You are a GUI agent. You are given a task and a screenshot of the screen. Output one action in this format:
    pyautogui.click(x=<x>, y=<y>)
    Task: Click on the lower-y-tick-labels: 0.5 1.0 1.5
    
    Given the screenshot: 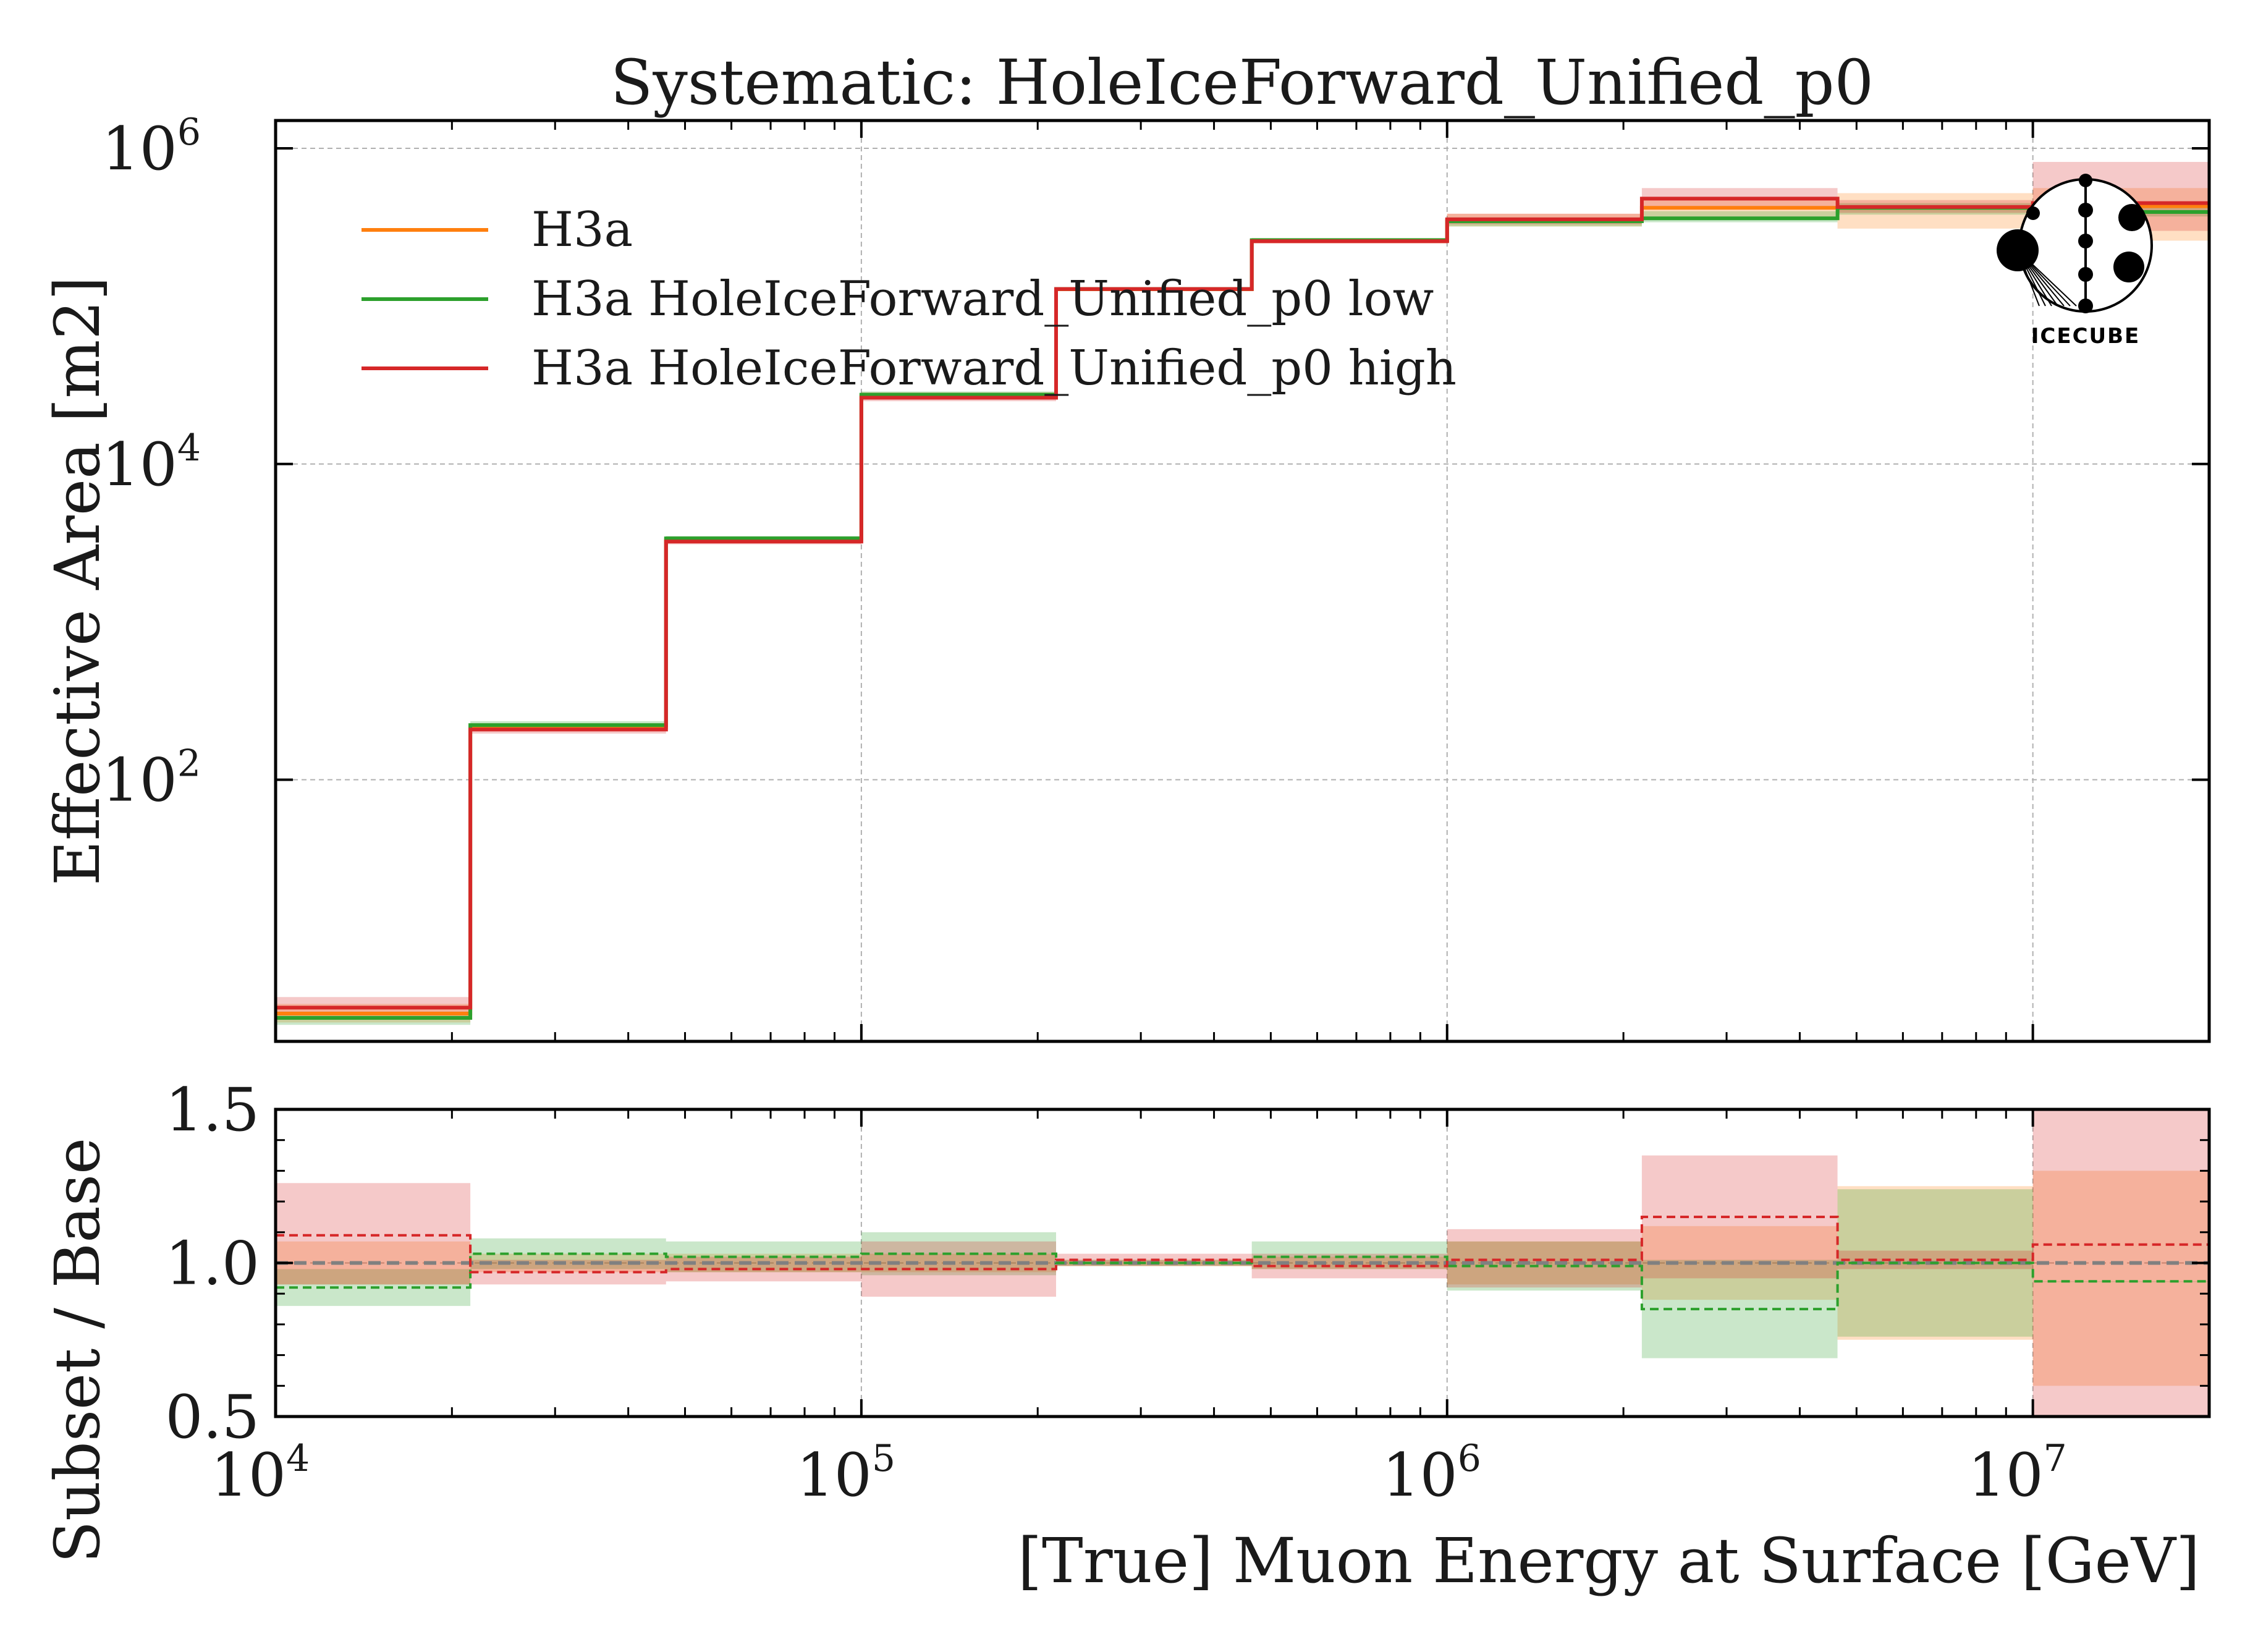 What is the action you would take?
    pyautogui.click(x=212, y=1263)
    